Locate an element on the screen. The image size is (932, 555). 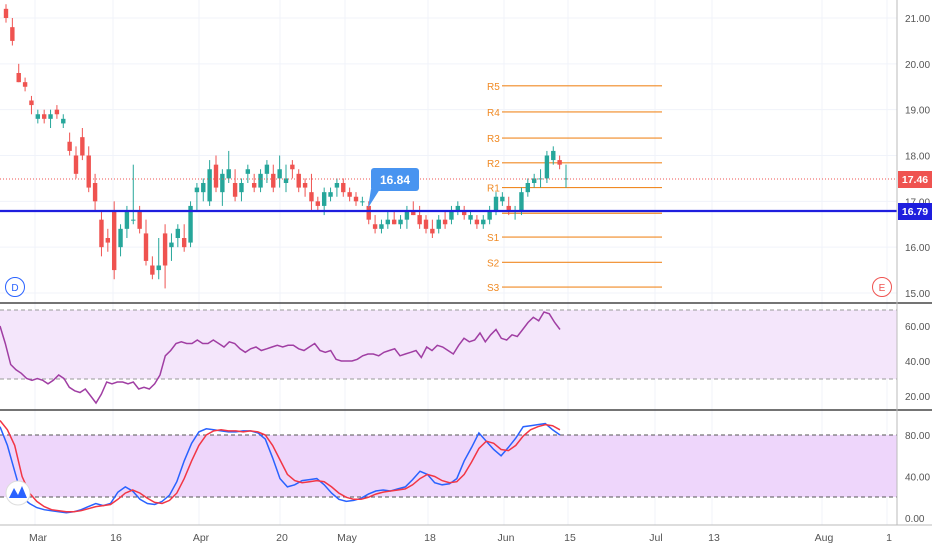
pivot-label-r1: R1 is located at coordinates (493, 189).